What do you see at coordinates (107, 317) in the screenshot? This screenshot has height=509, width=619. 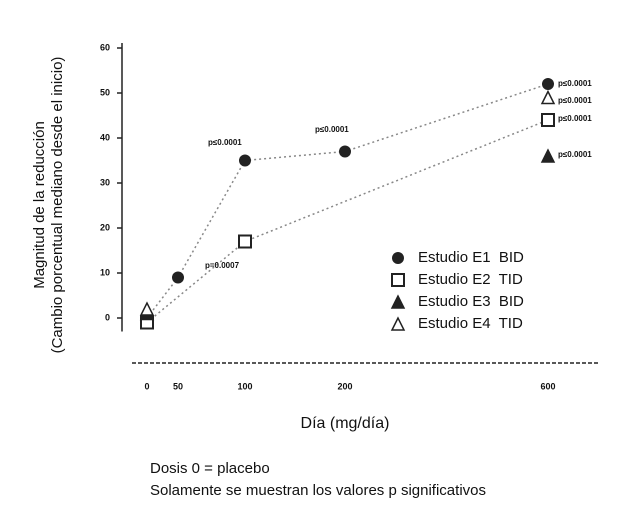 I see `y-tick-label: 0` at bounding box center [107, 317].